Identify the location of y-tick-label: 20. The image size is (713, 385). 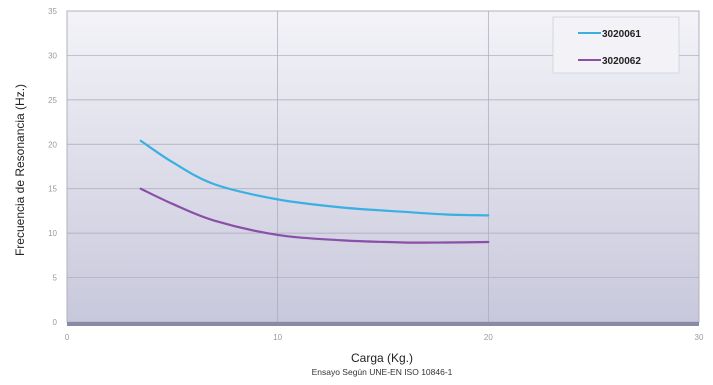
(52, 144).